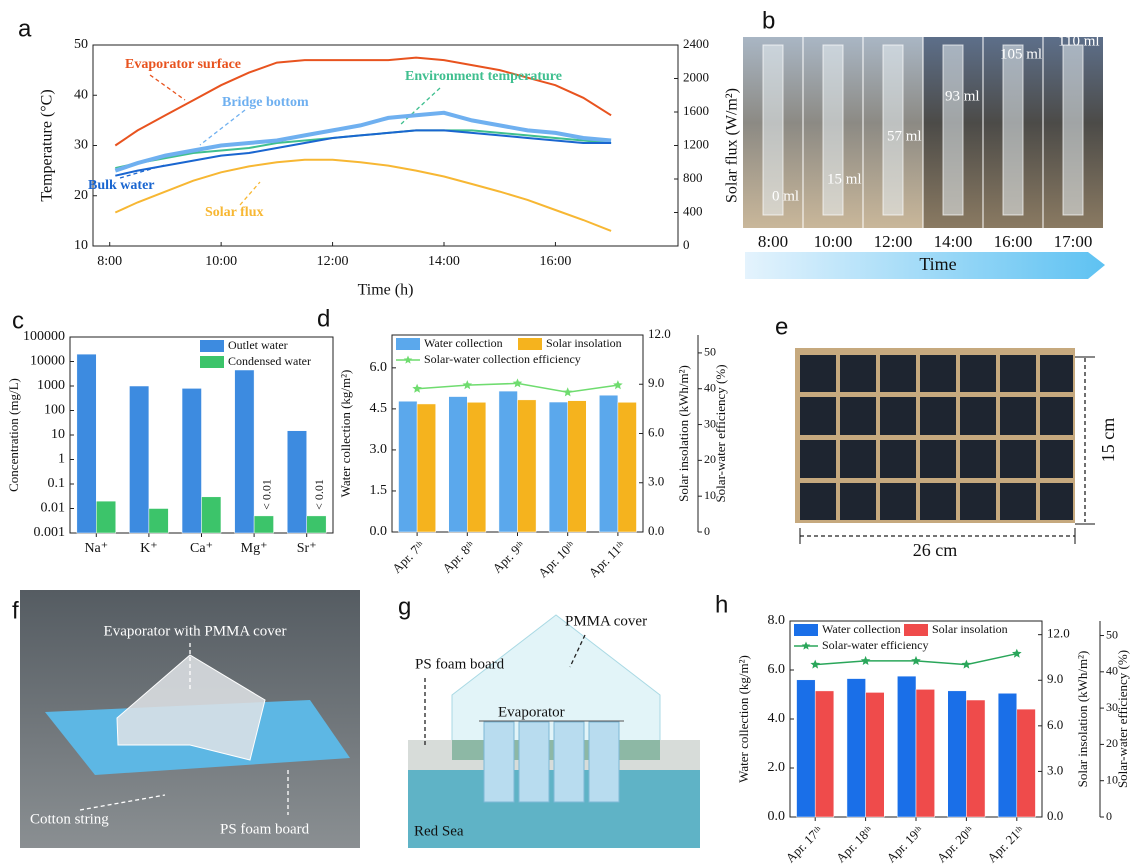  I want to click on series-label: Environment temperature, so click(483, 76).